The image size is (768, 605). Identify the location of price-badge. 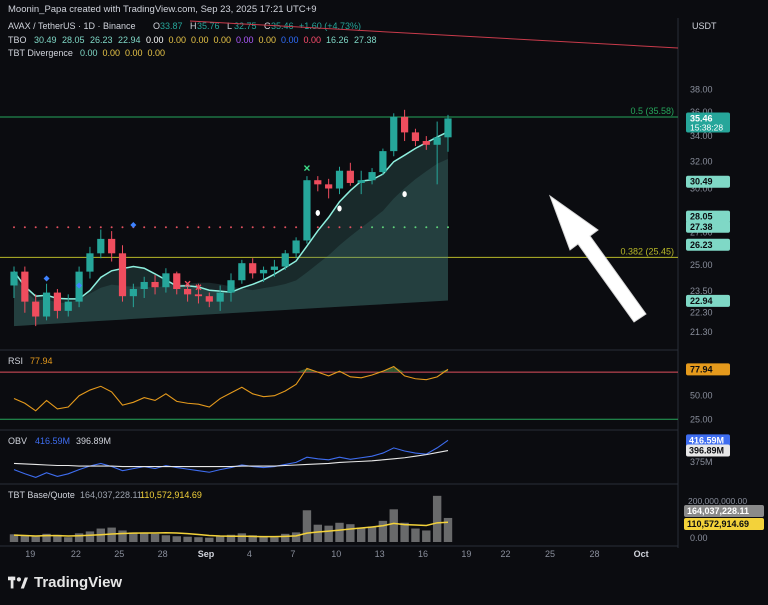
(708, 216).